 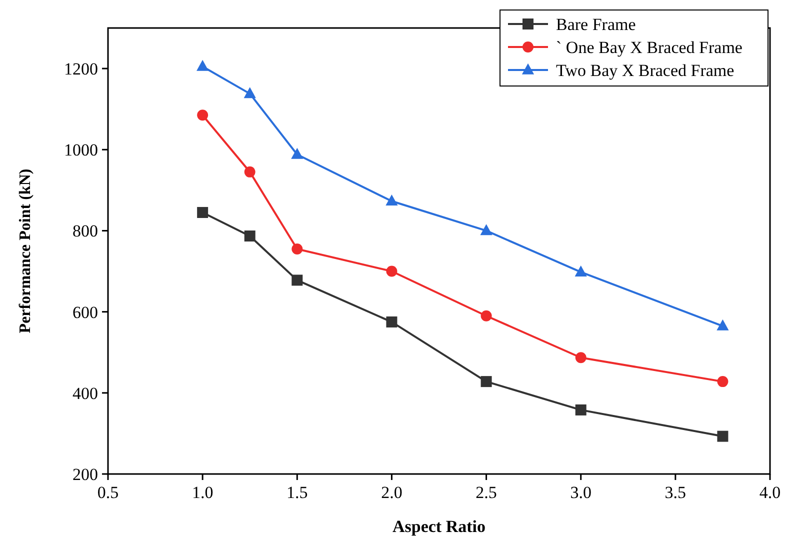 What do you see at coordinates (675, 492) in the screenshot?
I see `x-tick-label: 3.5` at bounding box center [675, 492].